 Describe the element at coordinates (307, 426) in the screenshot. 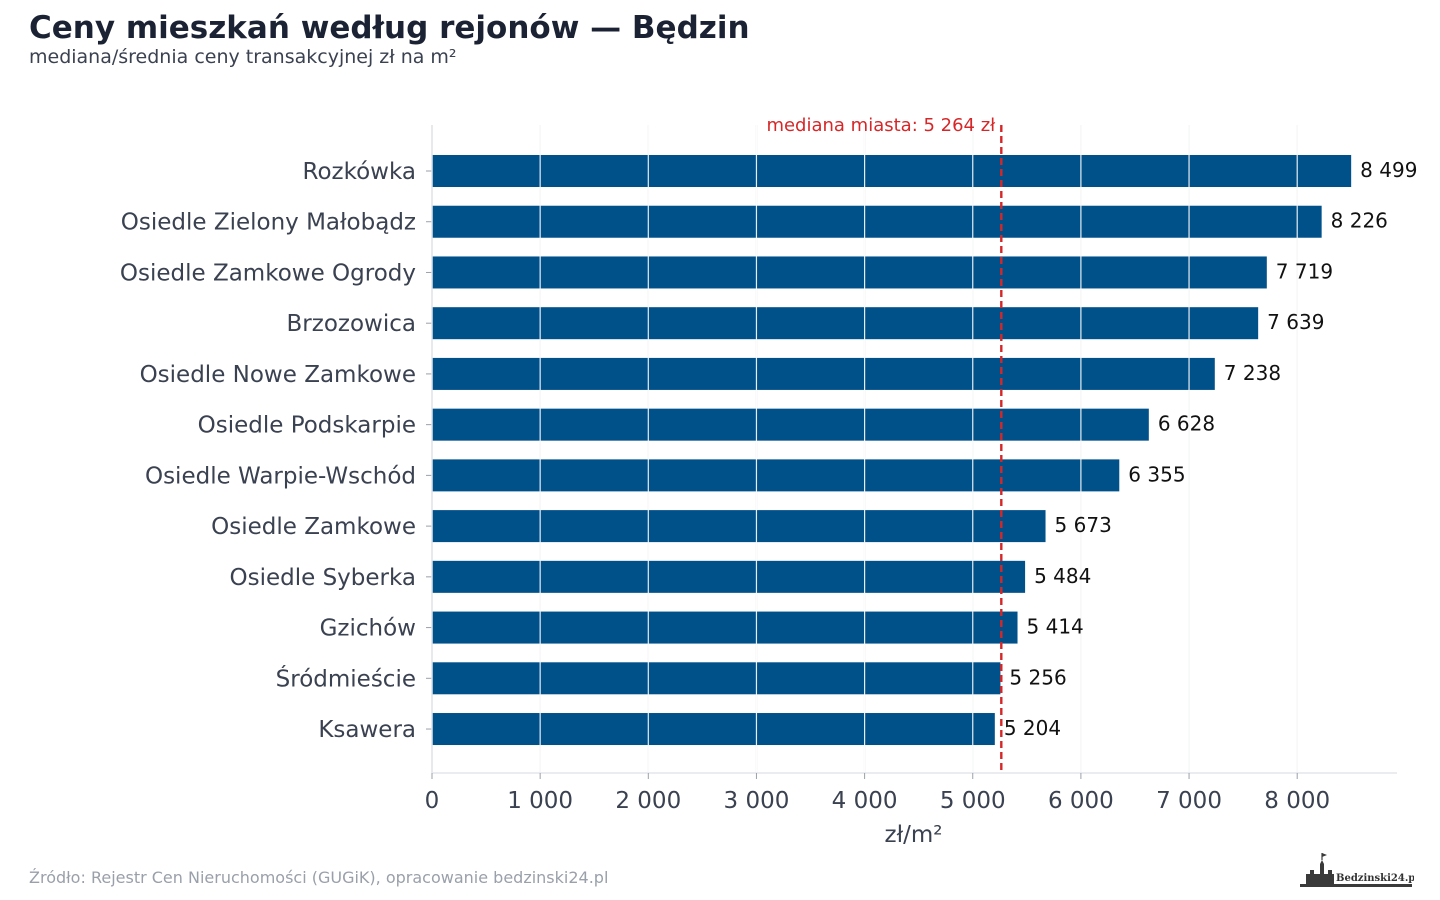

I see `category-label: Osiedle Podskarpie` at that location.